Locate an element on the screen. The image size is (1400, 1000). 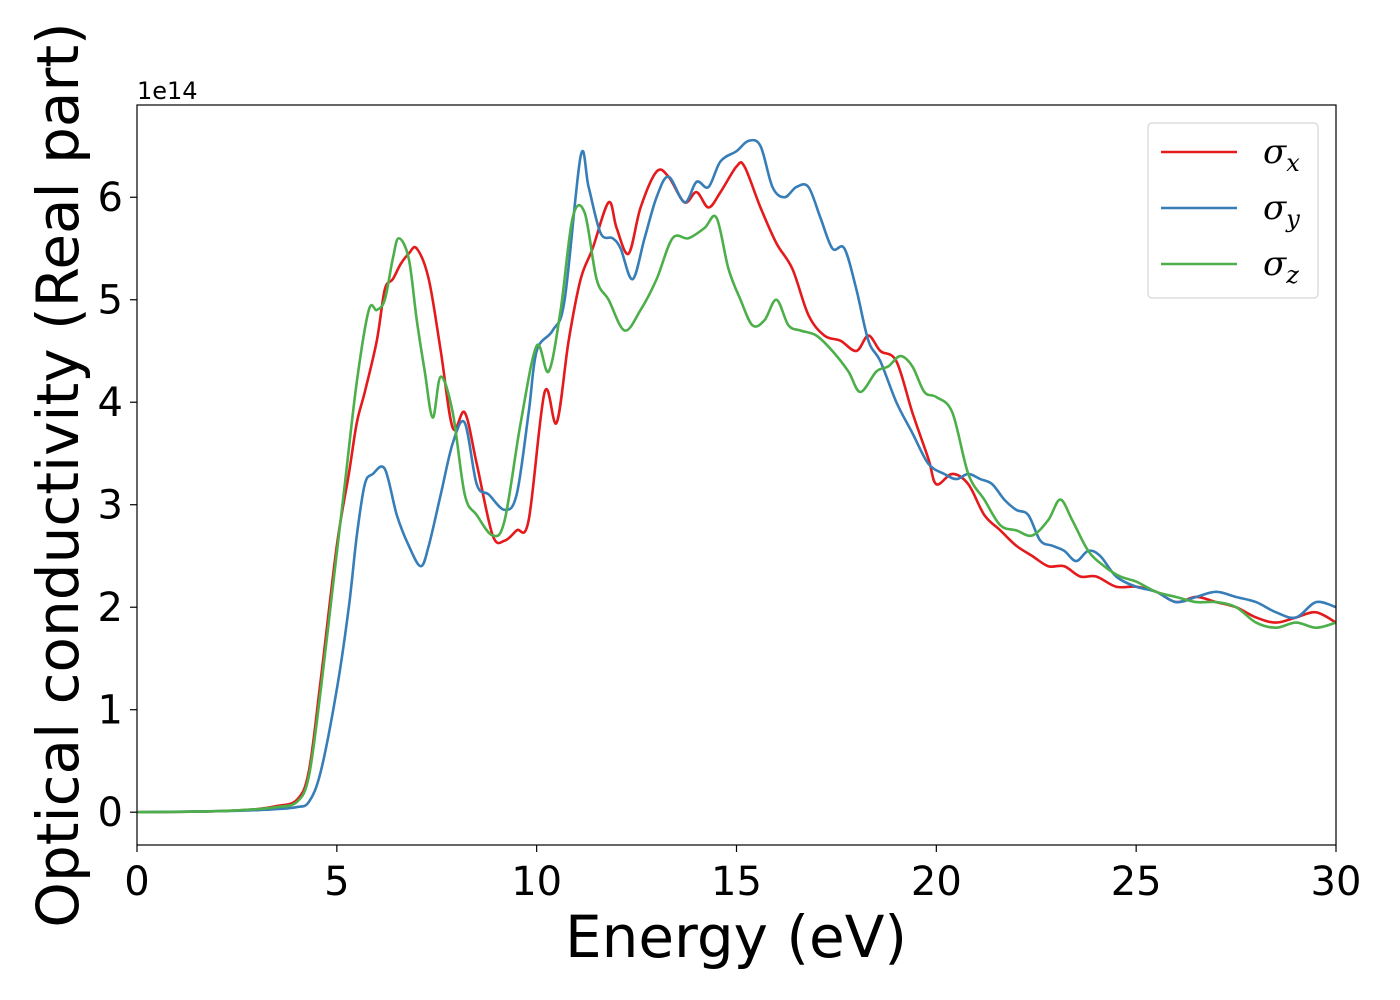
x-tick-label: 0 is located at coordinates (136, 882).